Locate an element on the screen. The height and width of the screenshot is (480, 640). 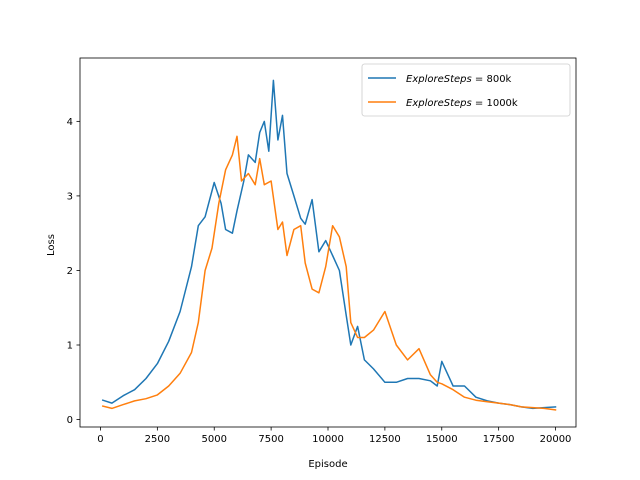
x-axis-label: Episode is located at coordinates (327, 464).